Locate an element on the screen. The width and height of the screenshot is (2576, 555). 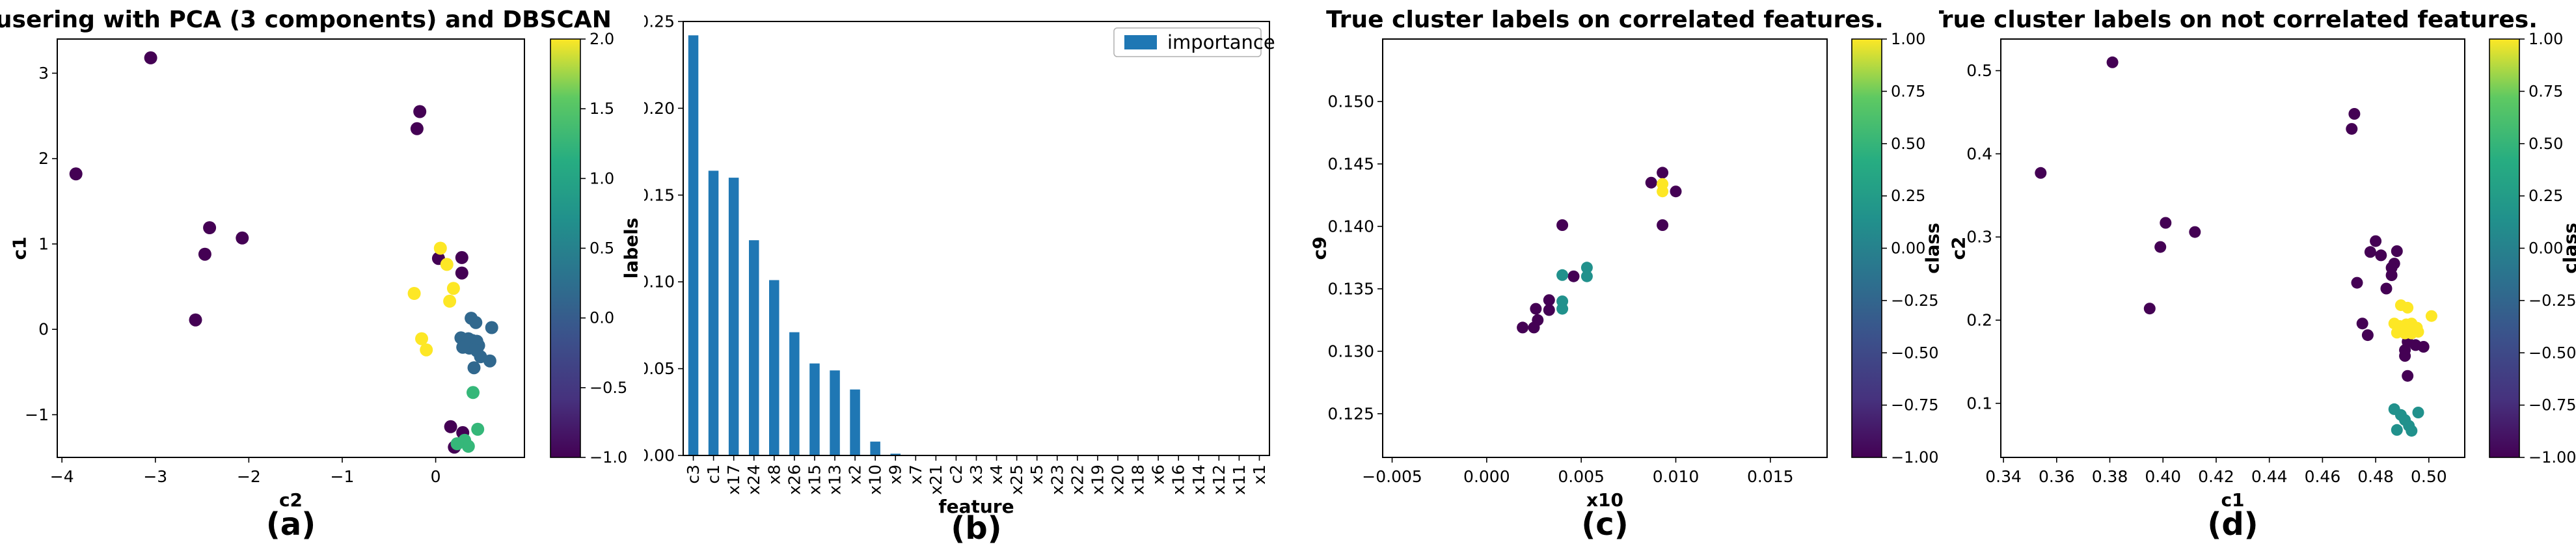
x-tick-label: x16 is located at coordinates (1178, 480).